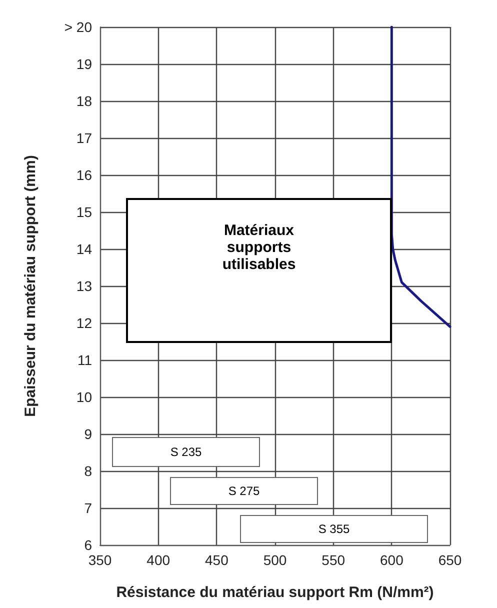 The width and height of the screenshot is (497, 608). I want to click on y-tick-label: 16, so click(84, 175).